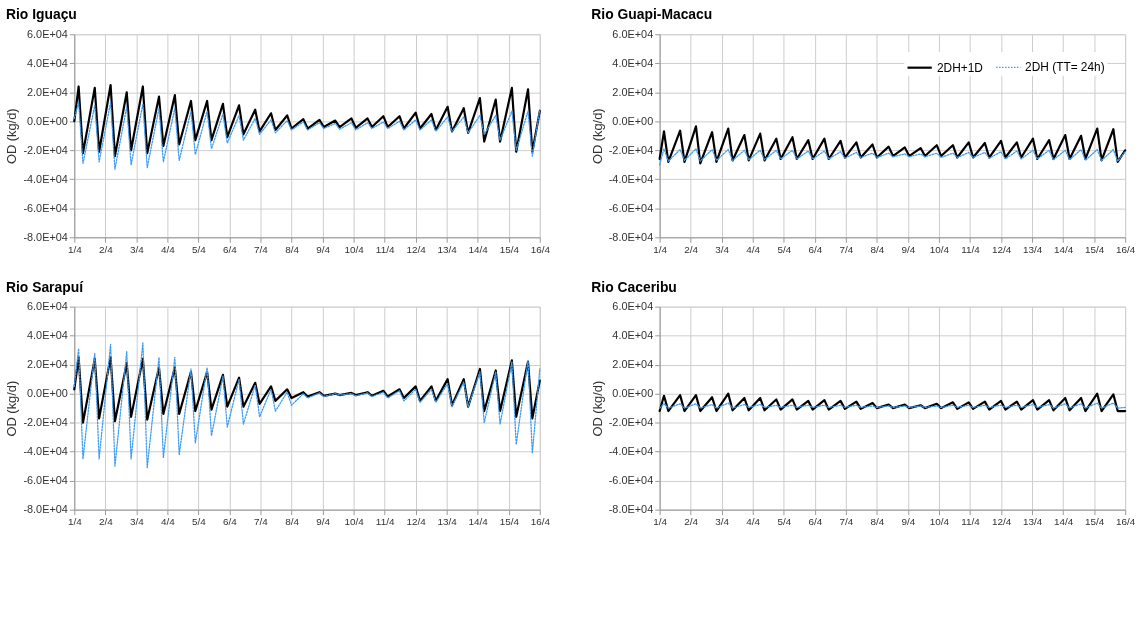 The image size is (1141, 619). What do you see at coordinates (634, 286) in the screenshot?
I see `chart-title: Rio Caceribu` at bounding box center [634, 286].